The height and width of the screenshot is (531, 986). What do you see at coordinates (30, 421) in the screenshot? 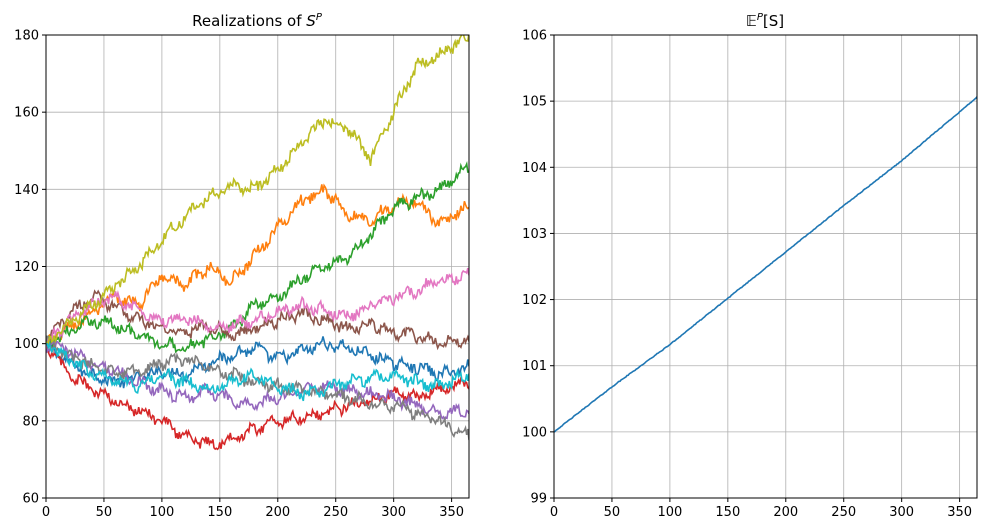
I see `left-y-tick-label: 80` at bounding box center [30, 421].